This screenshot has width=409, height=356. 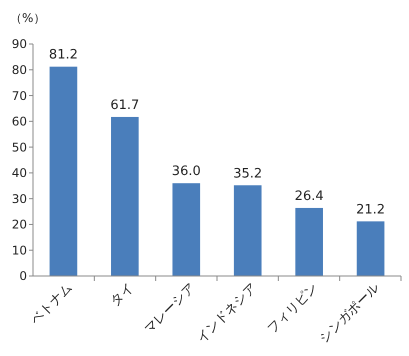 What do you see at coordinates (19, 121) in the screenshot?
I see `y-tick-label: 60` at bounding box center [19, 121].